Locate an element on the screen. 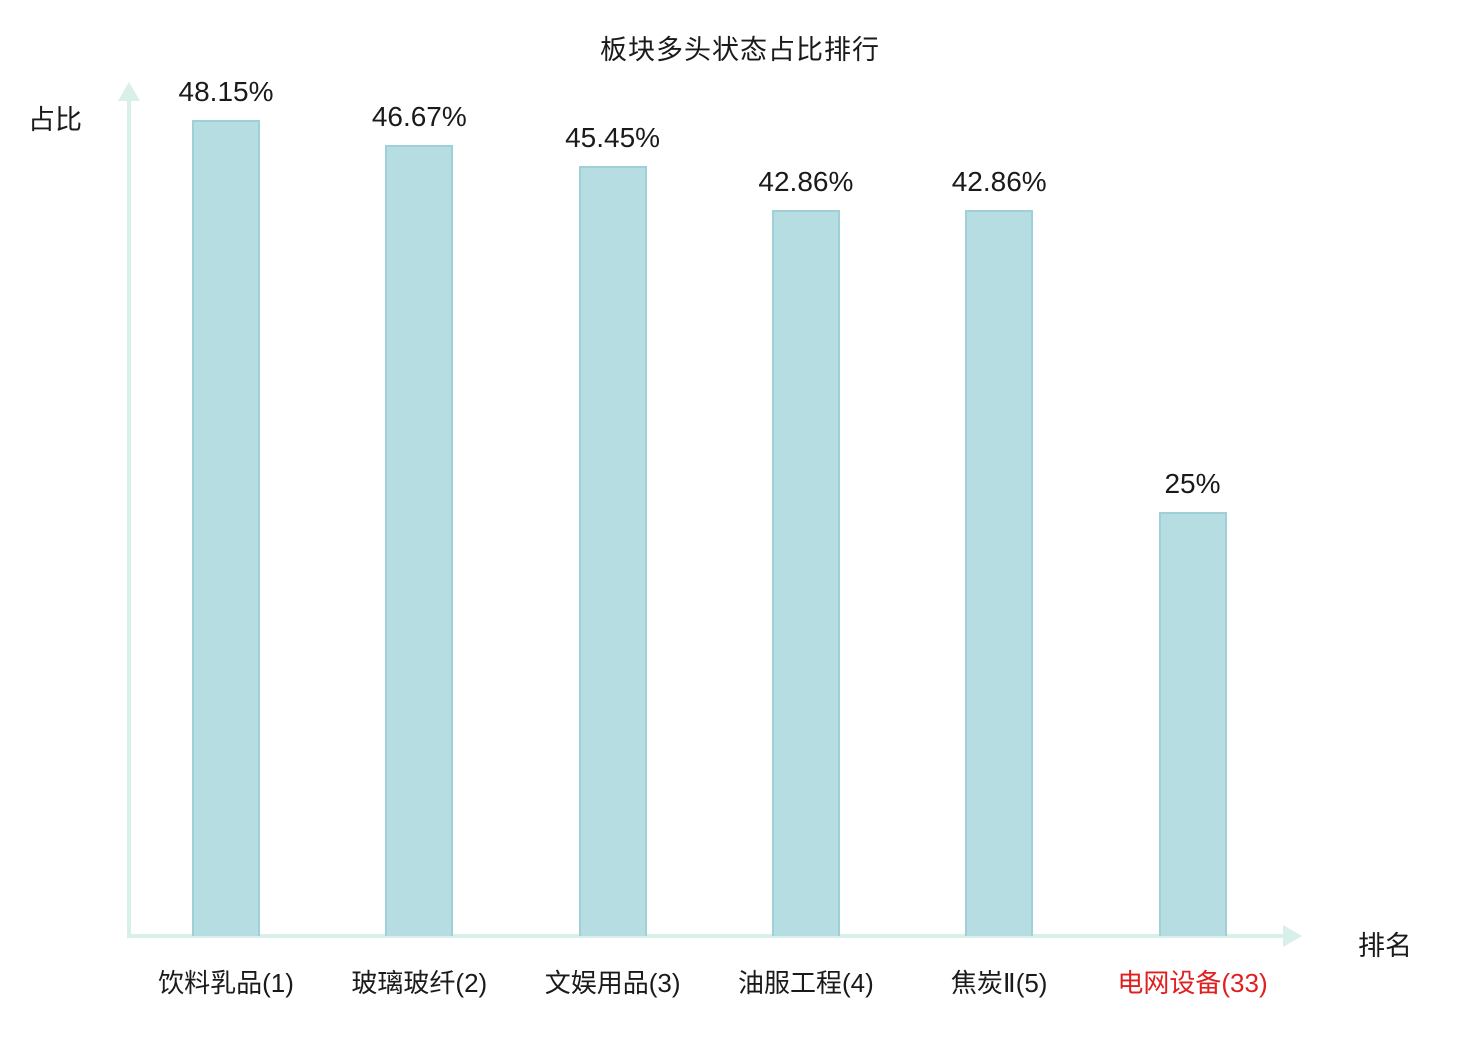  bar-value-label: 46.67% is located at coordinates (419, 116).